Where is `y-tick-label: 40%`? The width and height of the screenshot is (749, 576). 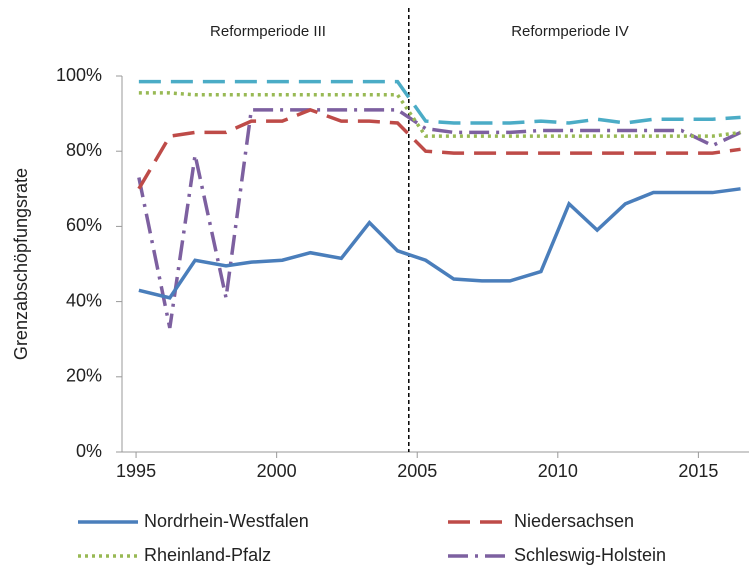
y-tick-label: 40% is located at coordinates (84, 300).